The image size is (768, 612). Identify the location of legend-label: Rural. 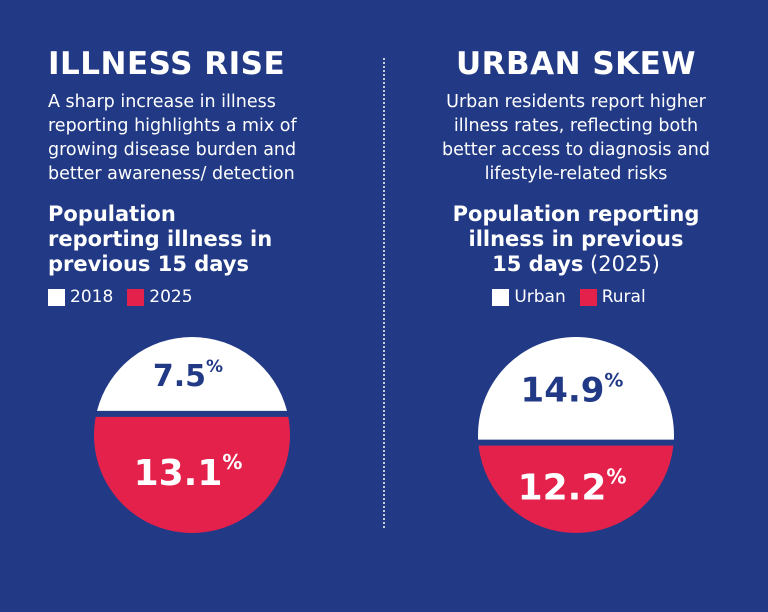
(623, 297).